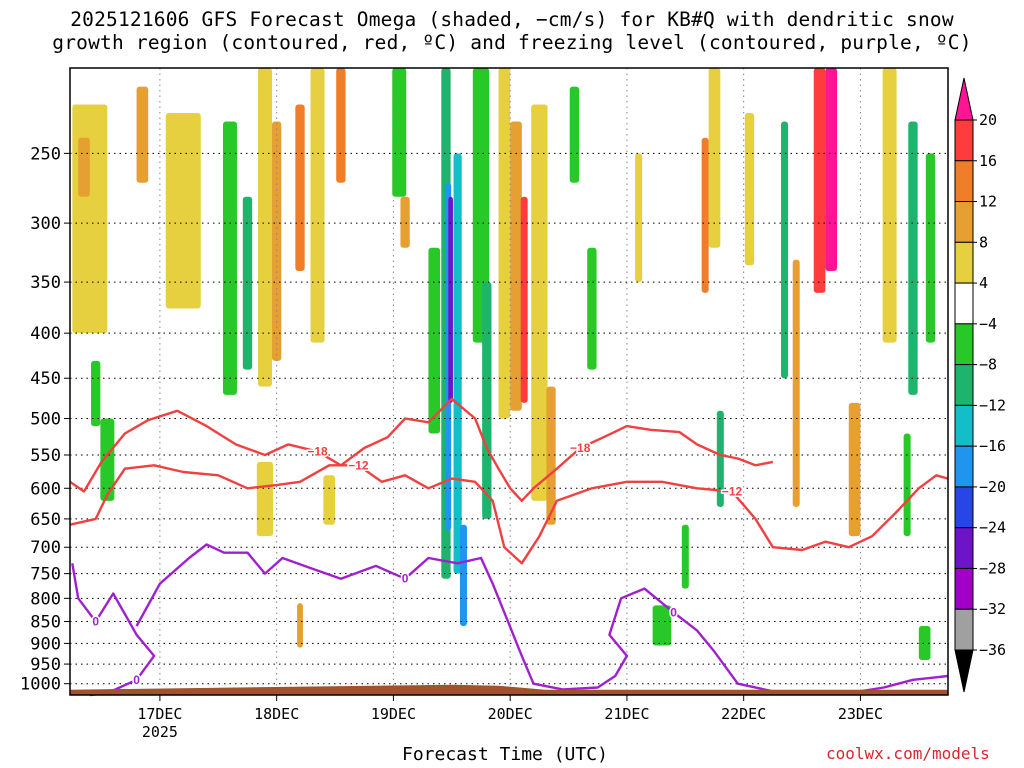  What do you see at coordinates (908, 753) in the screenshot?
I see `source-watermark: coolwx.com/models` at bounding box center [908, 753].